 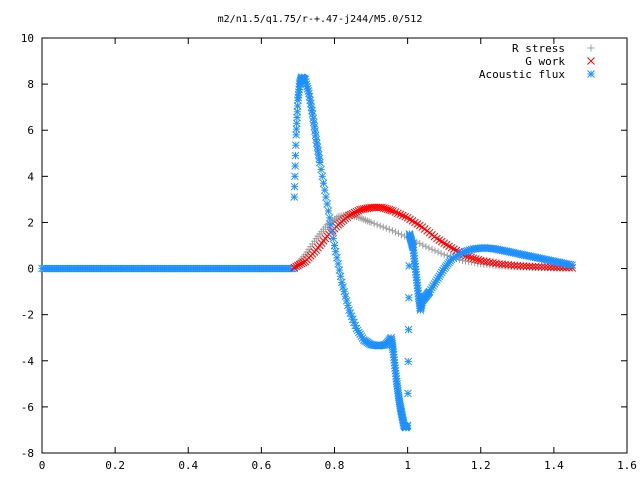 I want to click on x-tick-label: 0.4, so click(x=188, y=465).